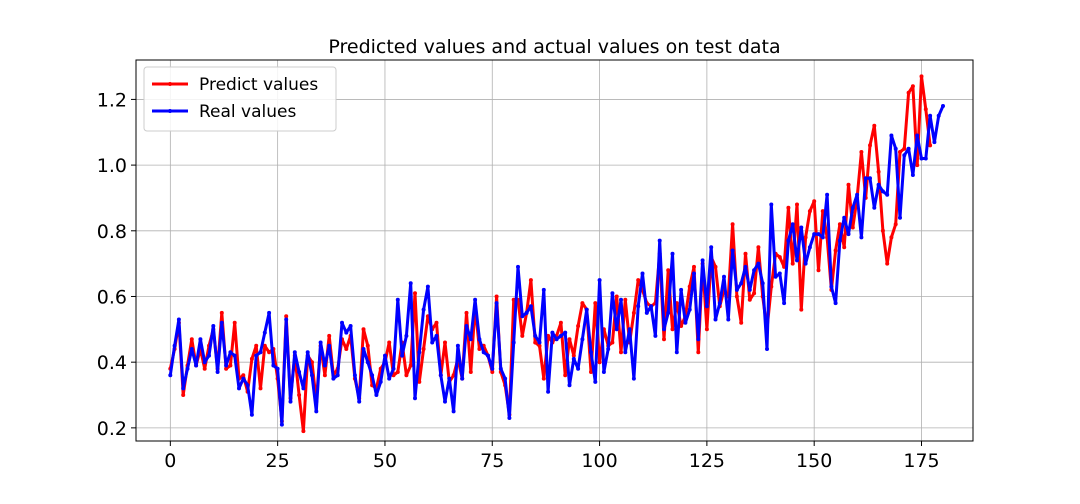 This screenshot has height=504, width=1080. Describe the element at coordinates (921, 461) in the screenshot. I see `x-tick-label: 175` at that location.